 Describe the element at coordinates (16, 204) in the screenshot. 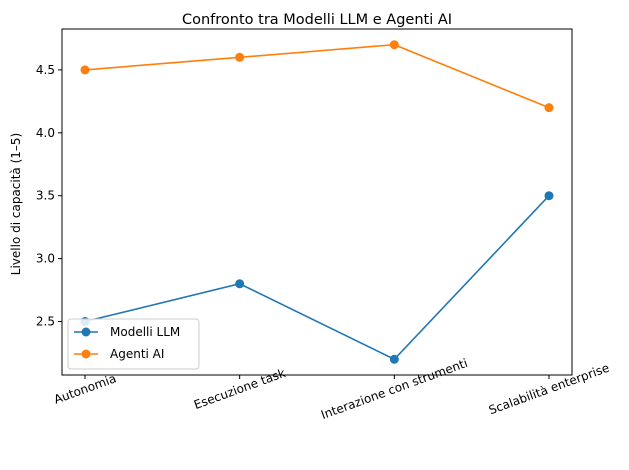

I see `y-axis-label: Livello di capacità (1–5)` at that location.